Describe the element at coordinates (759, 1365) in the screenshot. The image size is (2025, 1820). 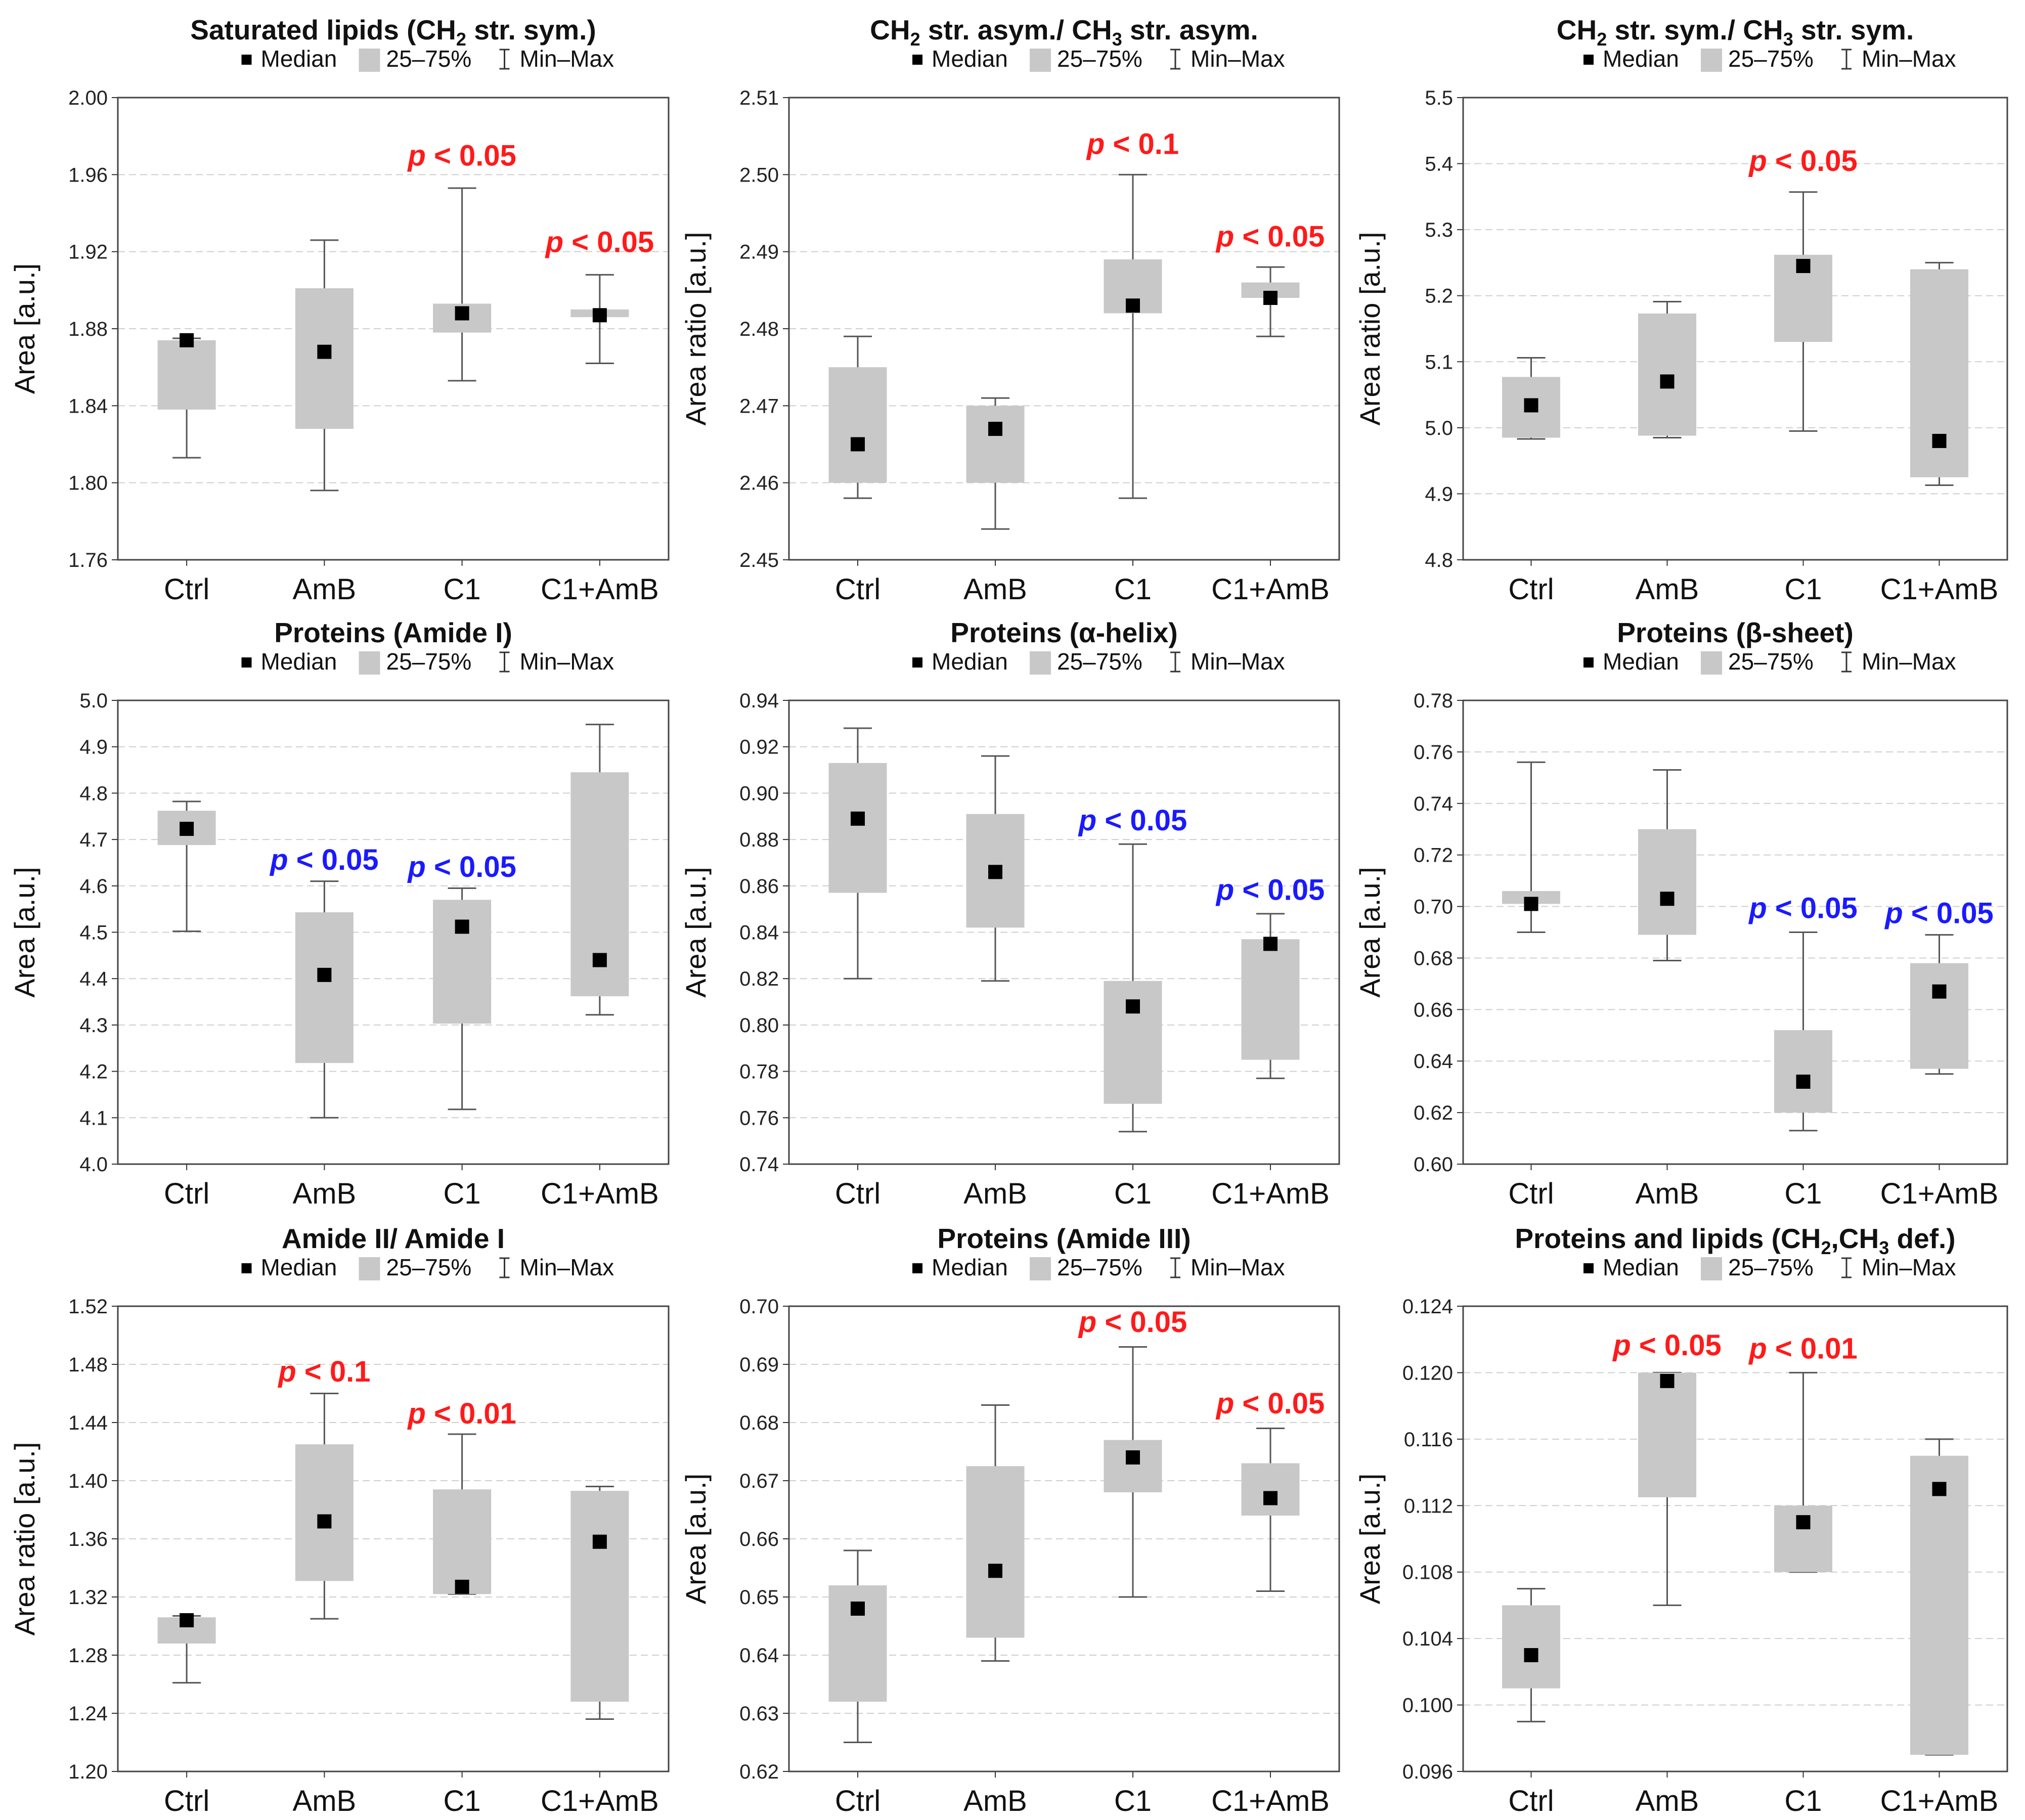
I see `y-tick-label: 0.69` at that location.